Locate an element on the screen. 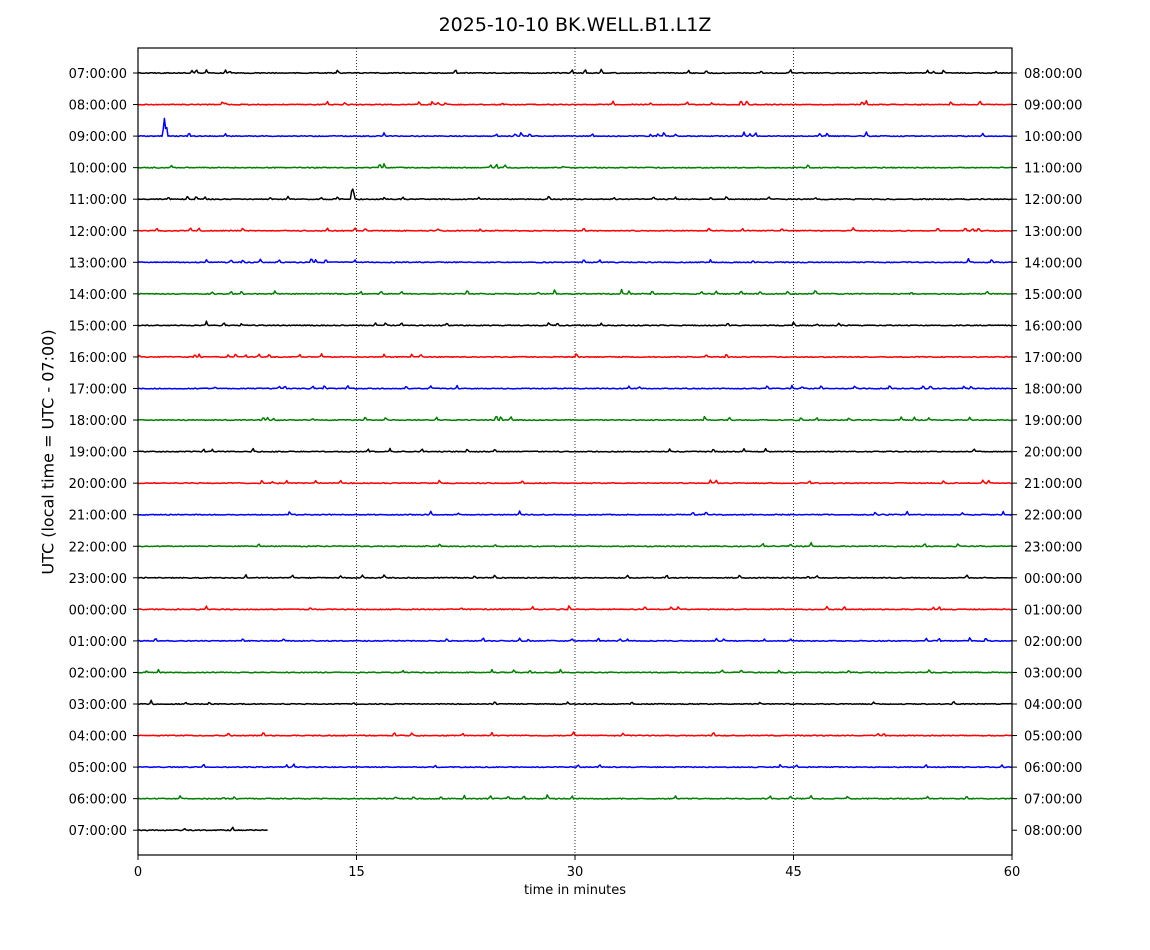 This screenshot has width=1150, height=950. x-axis-label: time in minutes is located at coordinates (575, 890).